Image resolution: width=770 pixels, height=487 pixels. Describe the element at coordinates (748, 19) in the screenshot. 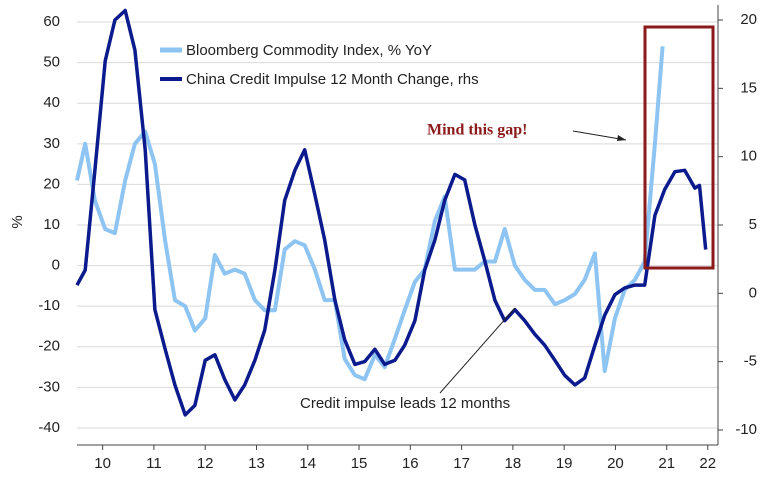

I see `y2-tick-label: 20` at that location.